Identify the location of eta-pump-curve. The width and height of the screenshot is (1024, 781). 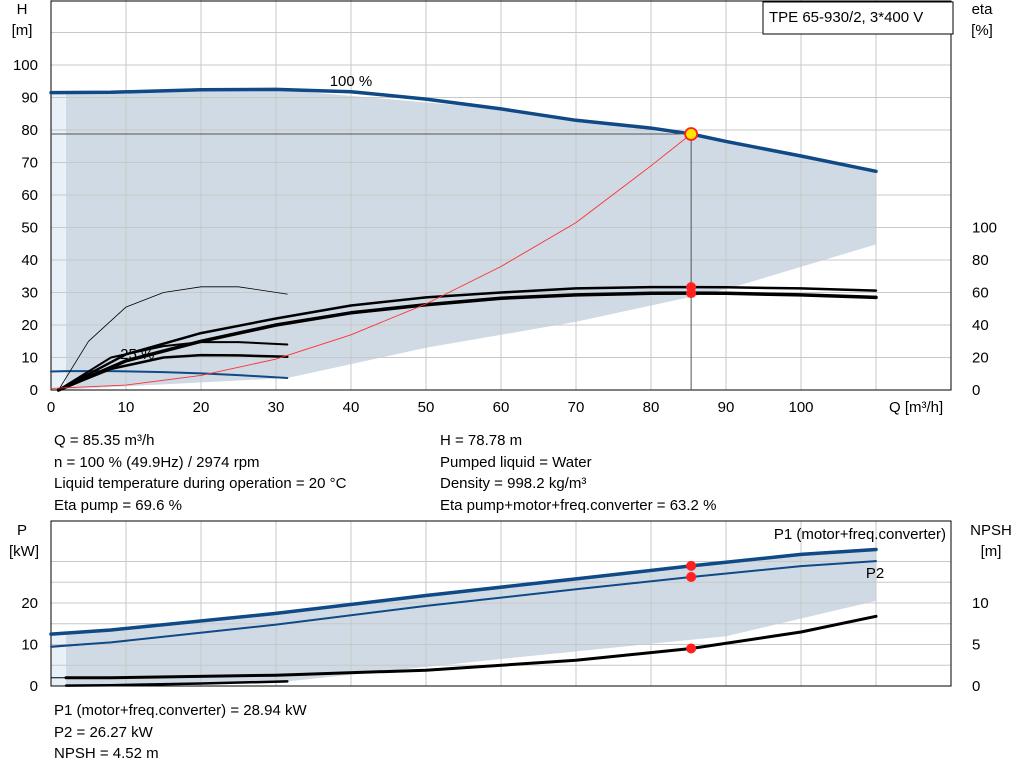
(467, 338).